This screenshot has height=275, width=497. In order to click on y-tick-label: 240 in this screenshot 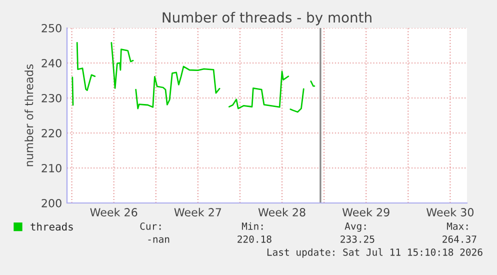, I will do `click(52, 63)`.